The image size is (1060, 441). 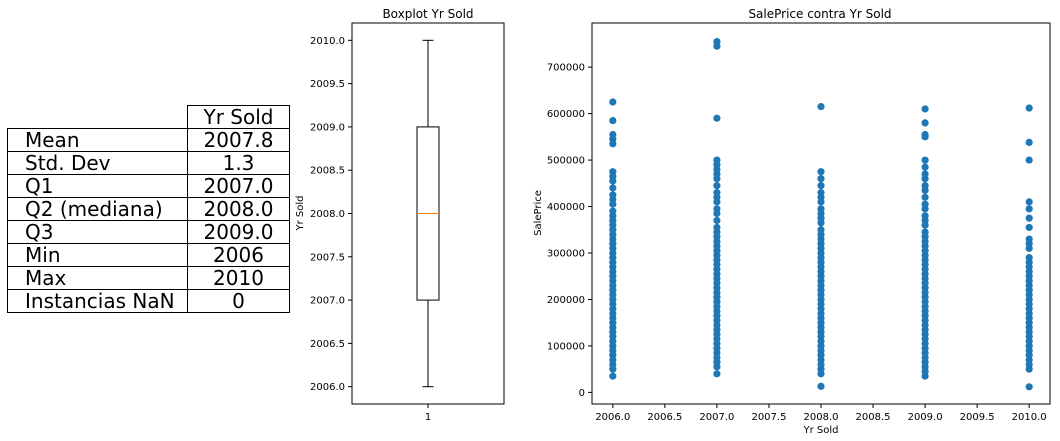 I want to click on stats-row-q2: Q2 (mediana) 2008.0, so click(x=148, y=209).